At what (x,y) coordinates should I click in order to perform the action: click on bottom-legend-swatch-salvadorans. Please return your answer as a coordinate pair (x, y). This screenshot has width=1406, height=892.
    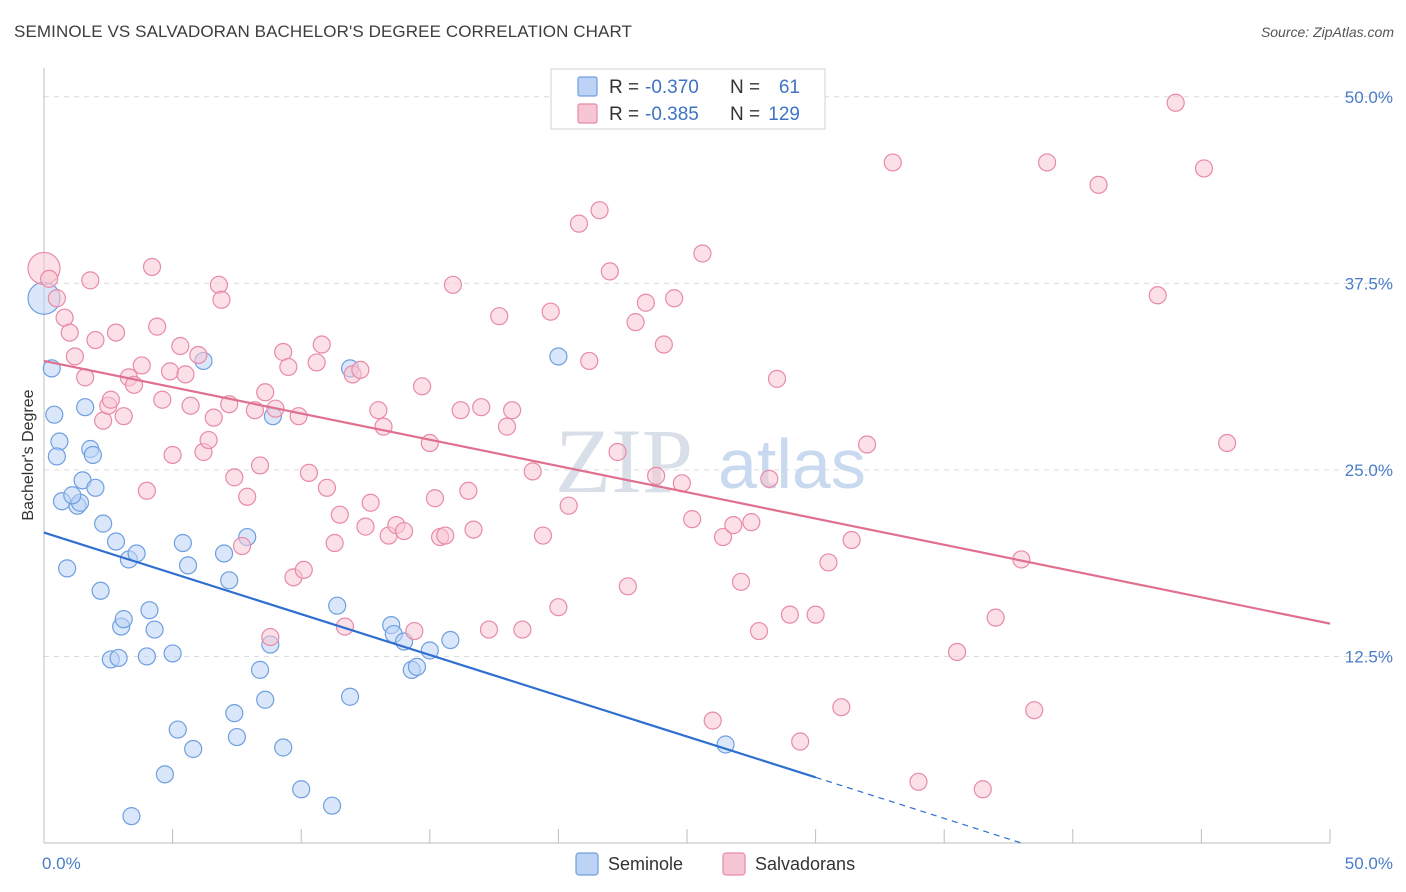
    Looking at the image, I should click on (734, 864).